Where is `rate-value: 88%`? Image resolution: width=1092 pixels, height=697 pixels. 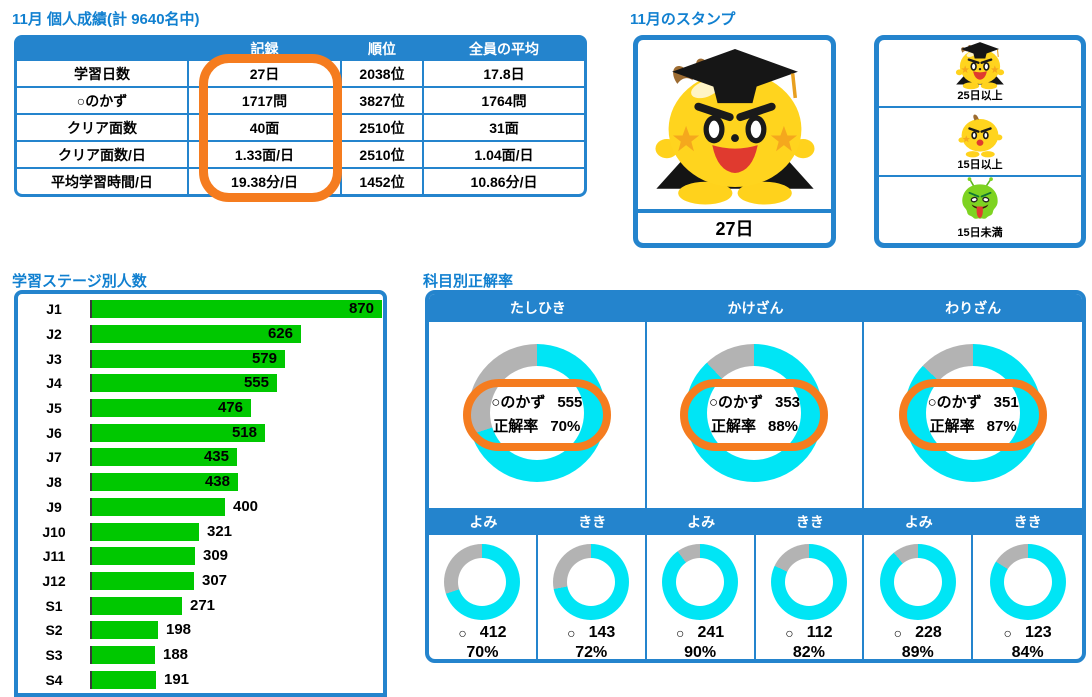 rate-value: 88% is located at coordinates (783, 426).